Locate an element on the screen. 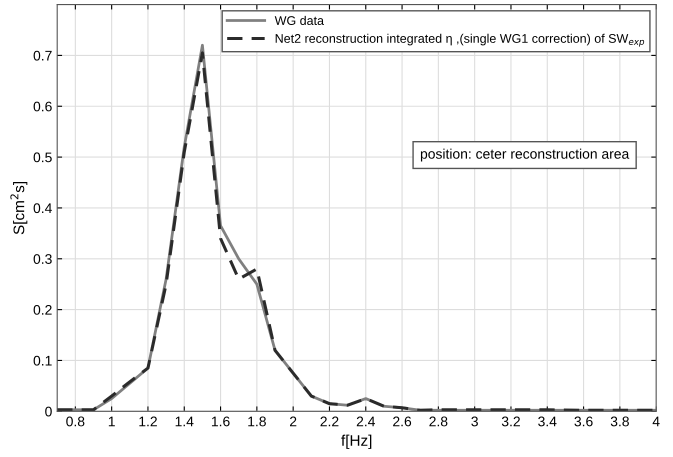  y-axis-title: S[cm$^{2}$s] is located at coordinates (19, 208).